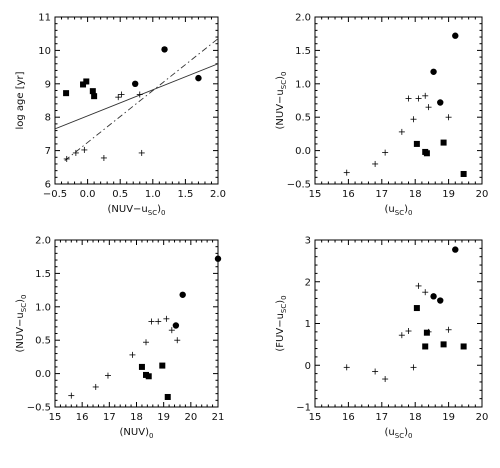 The height and width of the screenshot is (468, 500). Describe the element at coordinates (48, 84) in the screenshot. I see `y-tick-label: 9` at that location.